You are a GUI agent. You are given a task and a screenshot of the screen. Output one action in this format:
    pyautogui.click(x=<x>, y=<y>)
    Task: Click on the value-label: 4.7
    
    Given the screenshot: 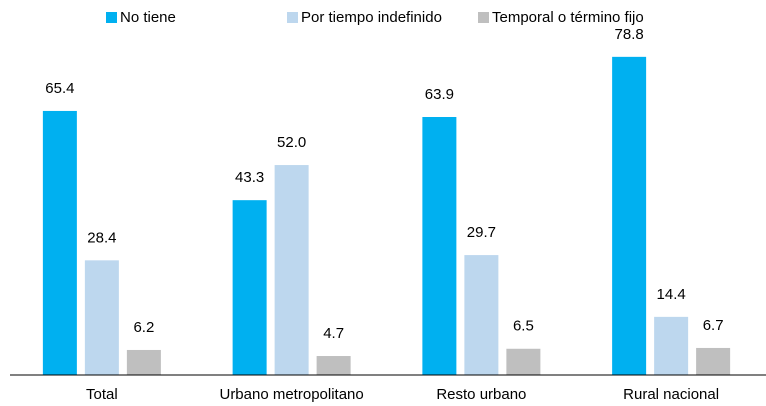 What is the action you would take?
    pyautogui.click(x=333, y=333)
    